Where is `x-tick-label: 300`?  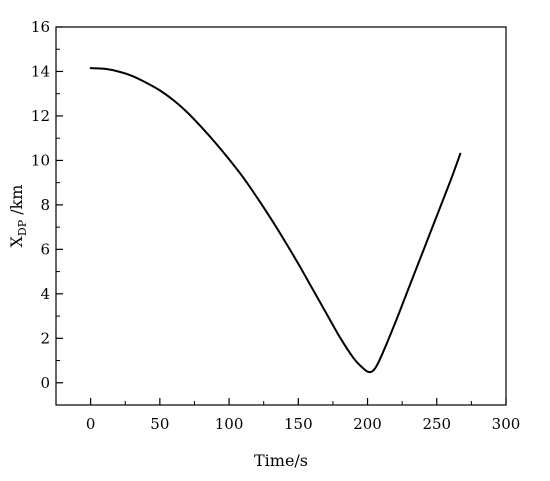
x-tick-label: 300 is located at coordinates (506, 424).